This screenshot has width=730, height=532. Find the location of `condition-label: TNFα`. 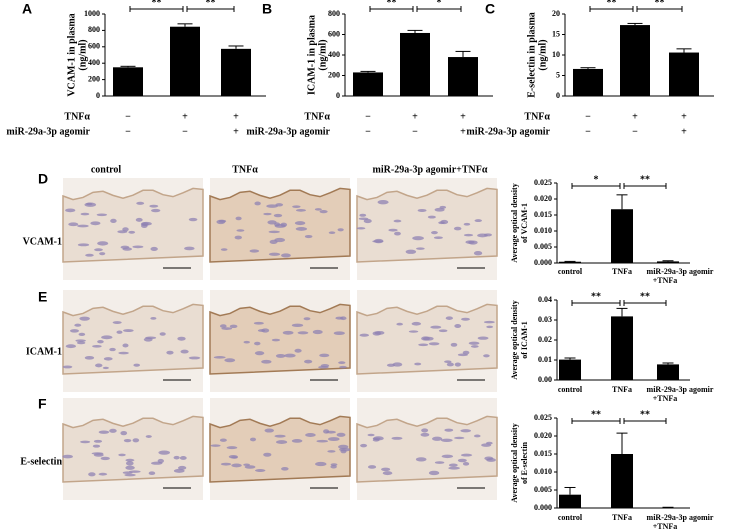

condition-label: TNFα is located at coordinates (77, 116).